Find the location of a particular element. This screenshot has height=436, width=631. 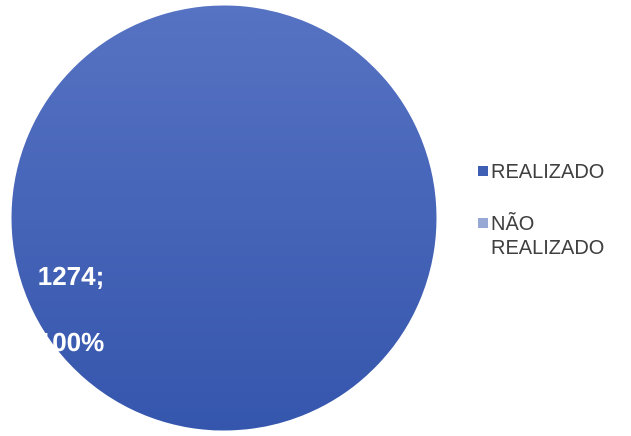

chart-legend: REALIZADO NÃO REALIZADO is located at coordinates (553, 224).